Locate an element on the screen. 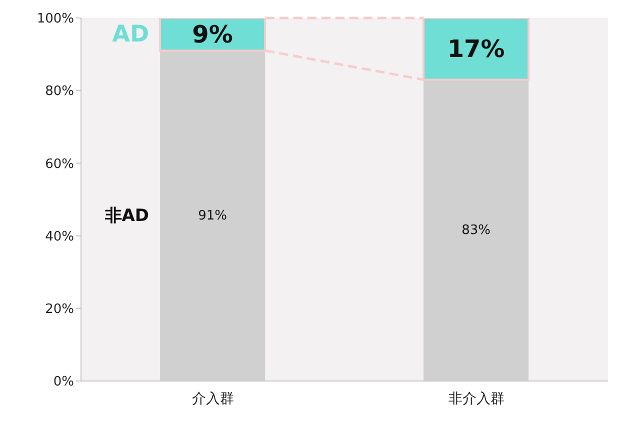 Image resolution: width=630 pixels, height=430 pixels. y-tick-label: 60% is located at coordinates (59, 164).